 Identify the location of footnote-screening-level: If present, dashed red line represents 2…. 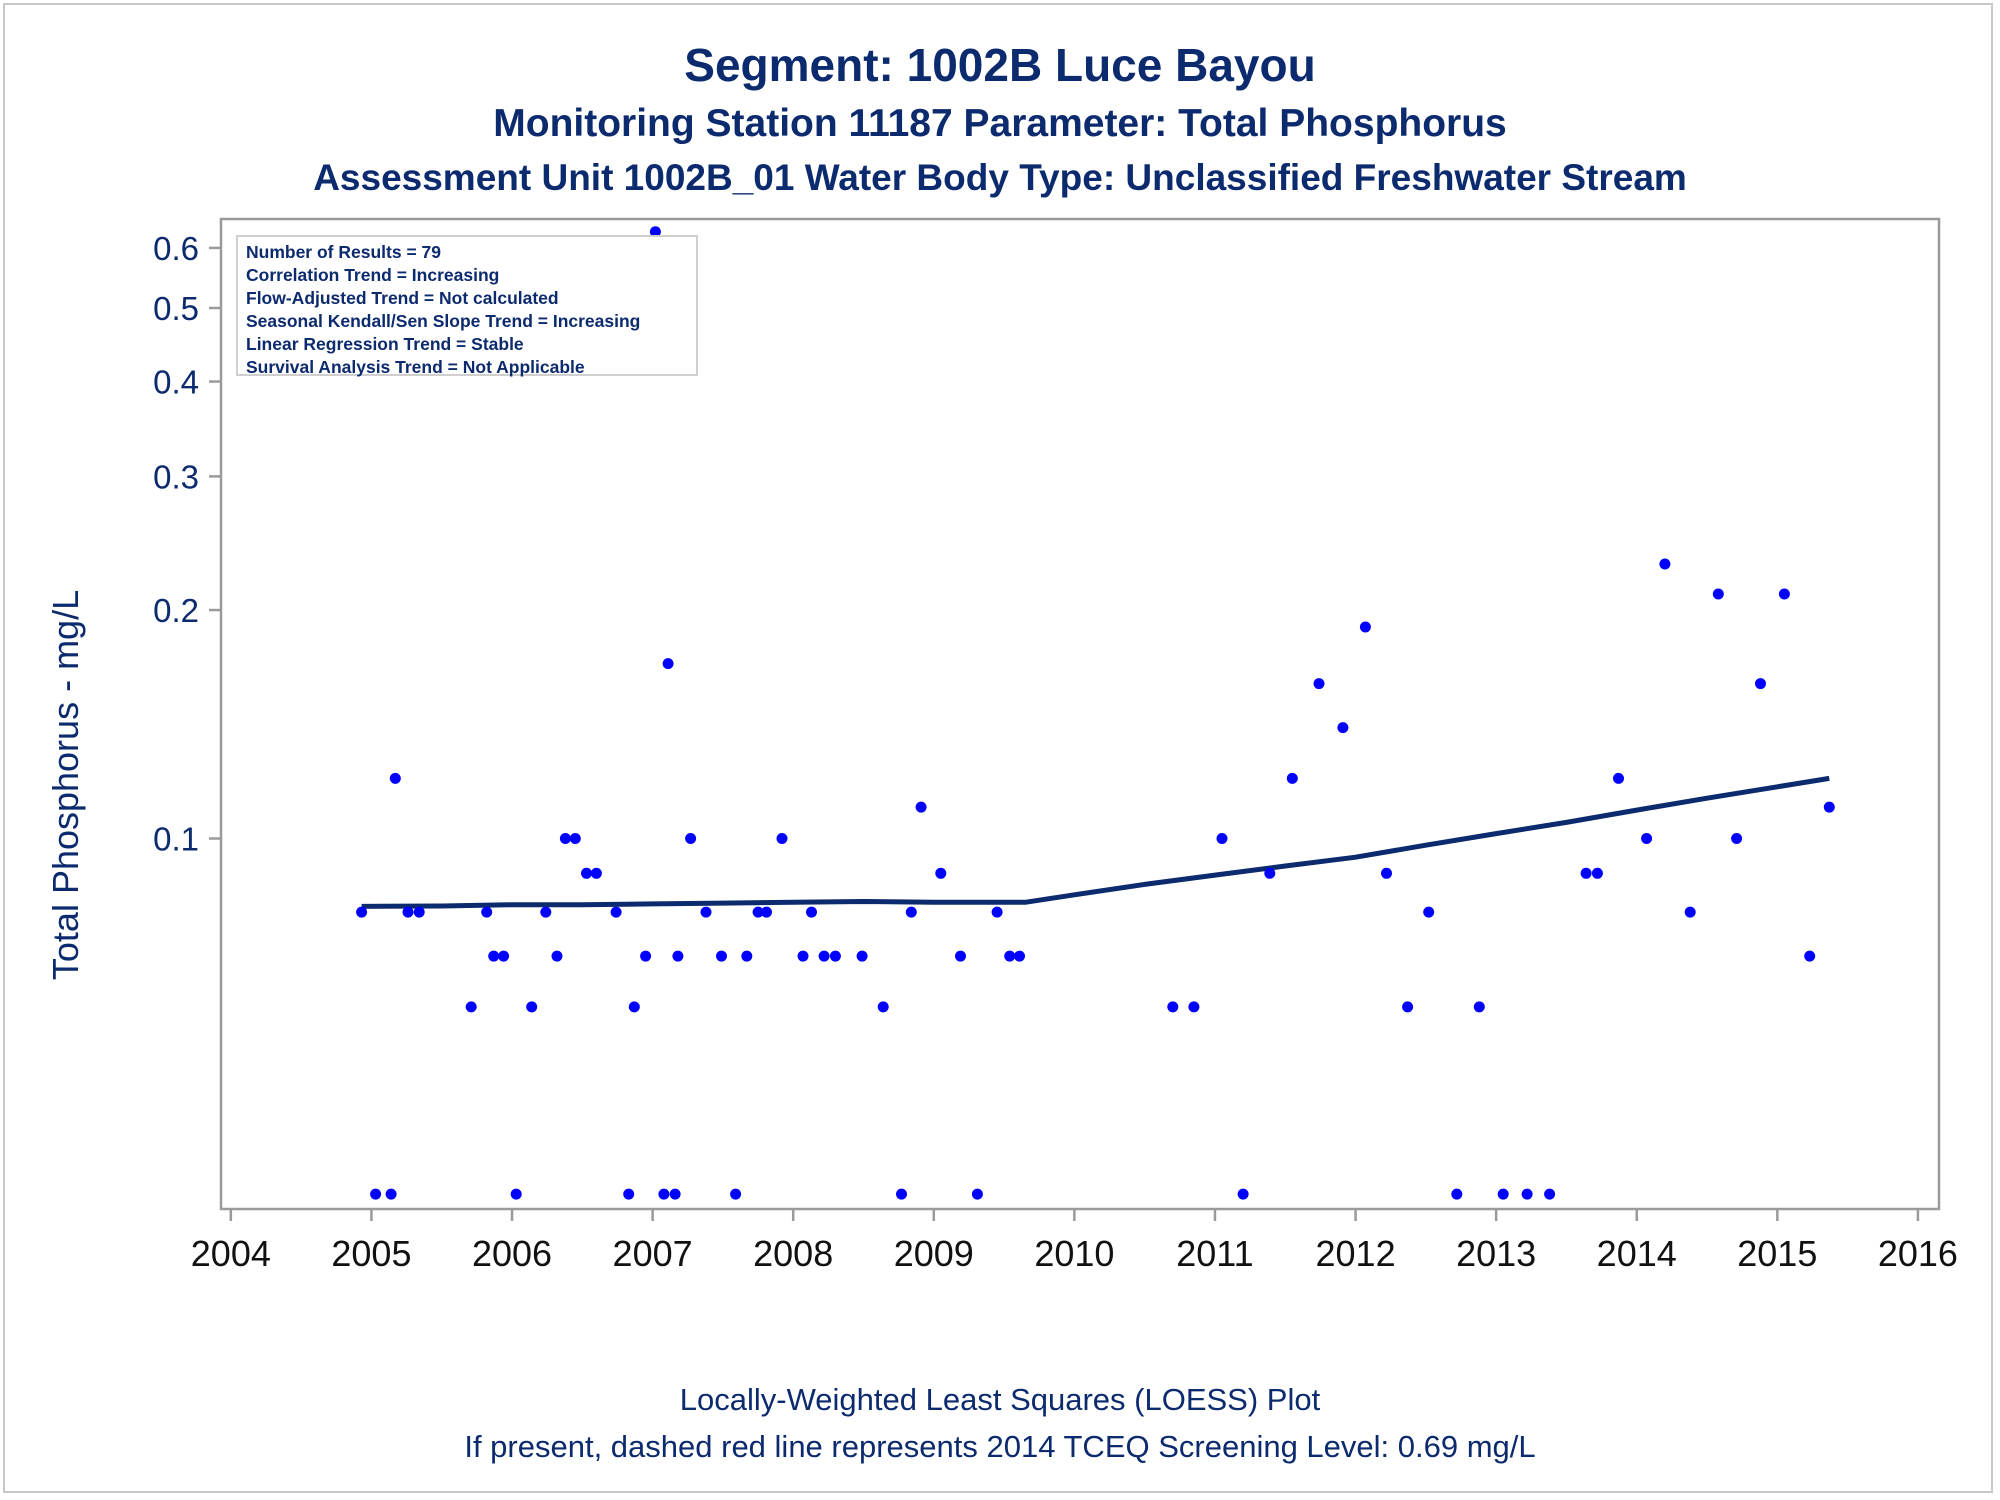
(1000, 1446).